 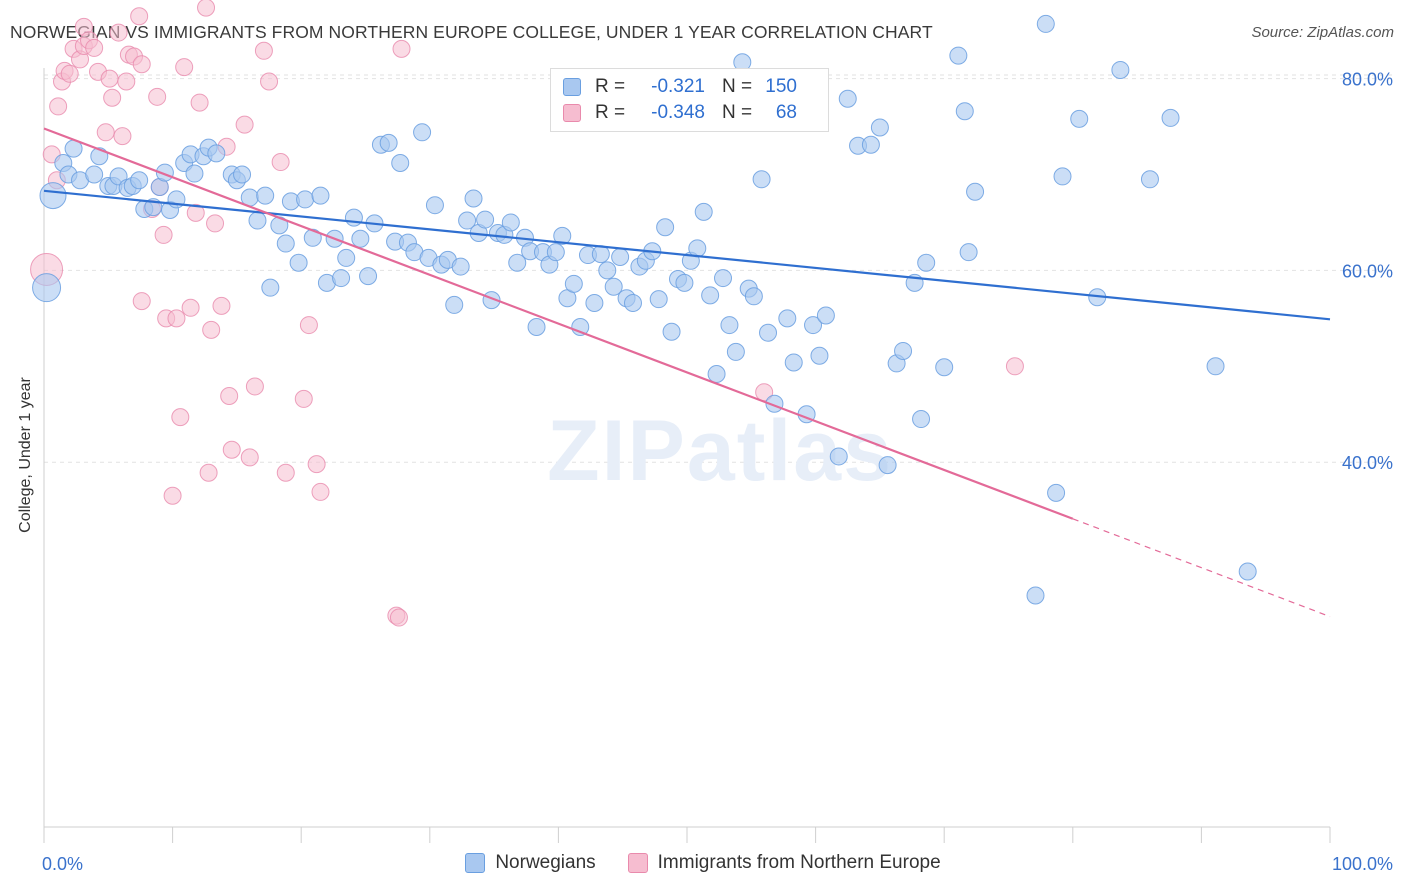 What do you see at coordinates (25, 455) in the screenshot?
I see `y-axis-label: College, Under 1 year` at bounding box center [25, 455].